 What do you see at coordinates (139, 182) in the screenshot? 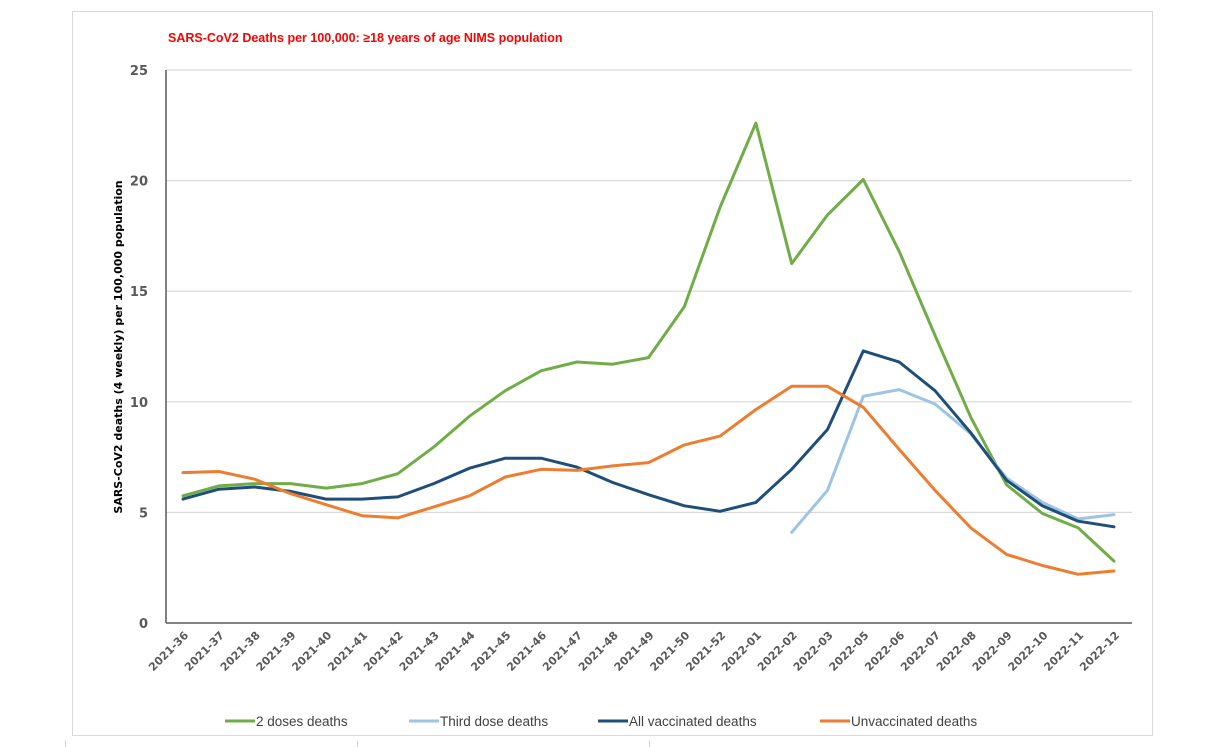
I see `y-tick-label: 20` at bounding box center [139, 182].